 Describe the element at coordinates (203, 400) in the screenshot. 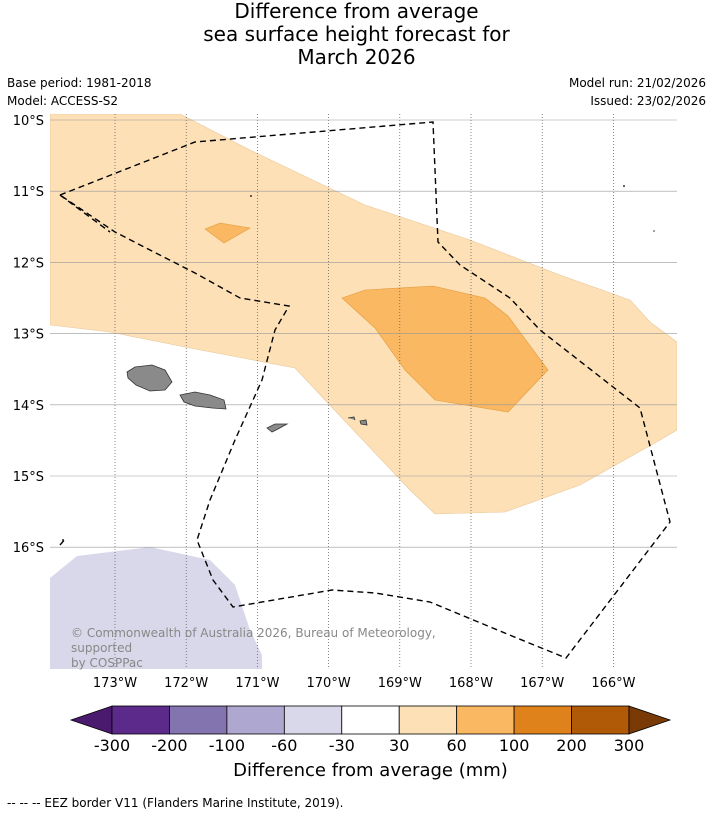

I see `island-upolu` at that location.